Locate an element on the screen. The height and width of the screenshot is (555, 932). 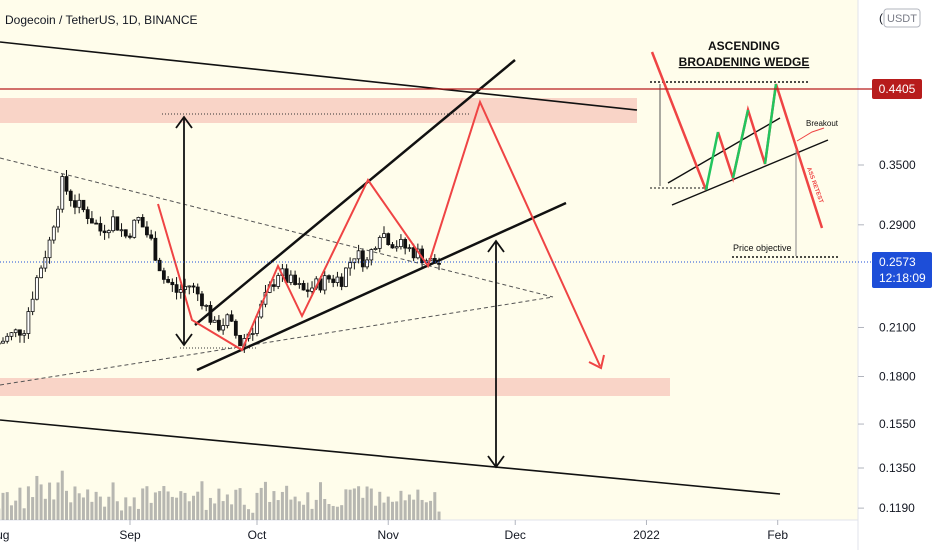
countdown-text: 12:18:09 is located at coordinates (902, 278).